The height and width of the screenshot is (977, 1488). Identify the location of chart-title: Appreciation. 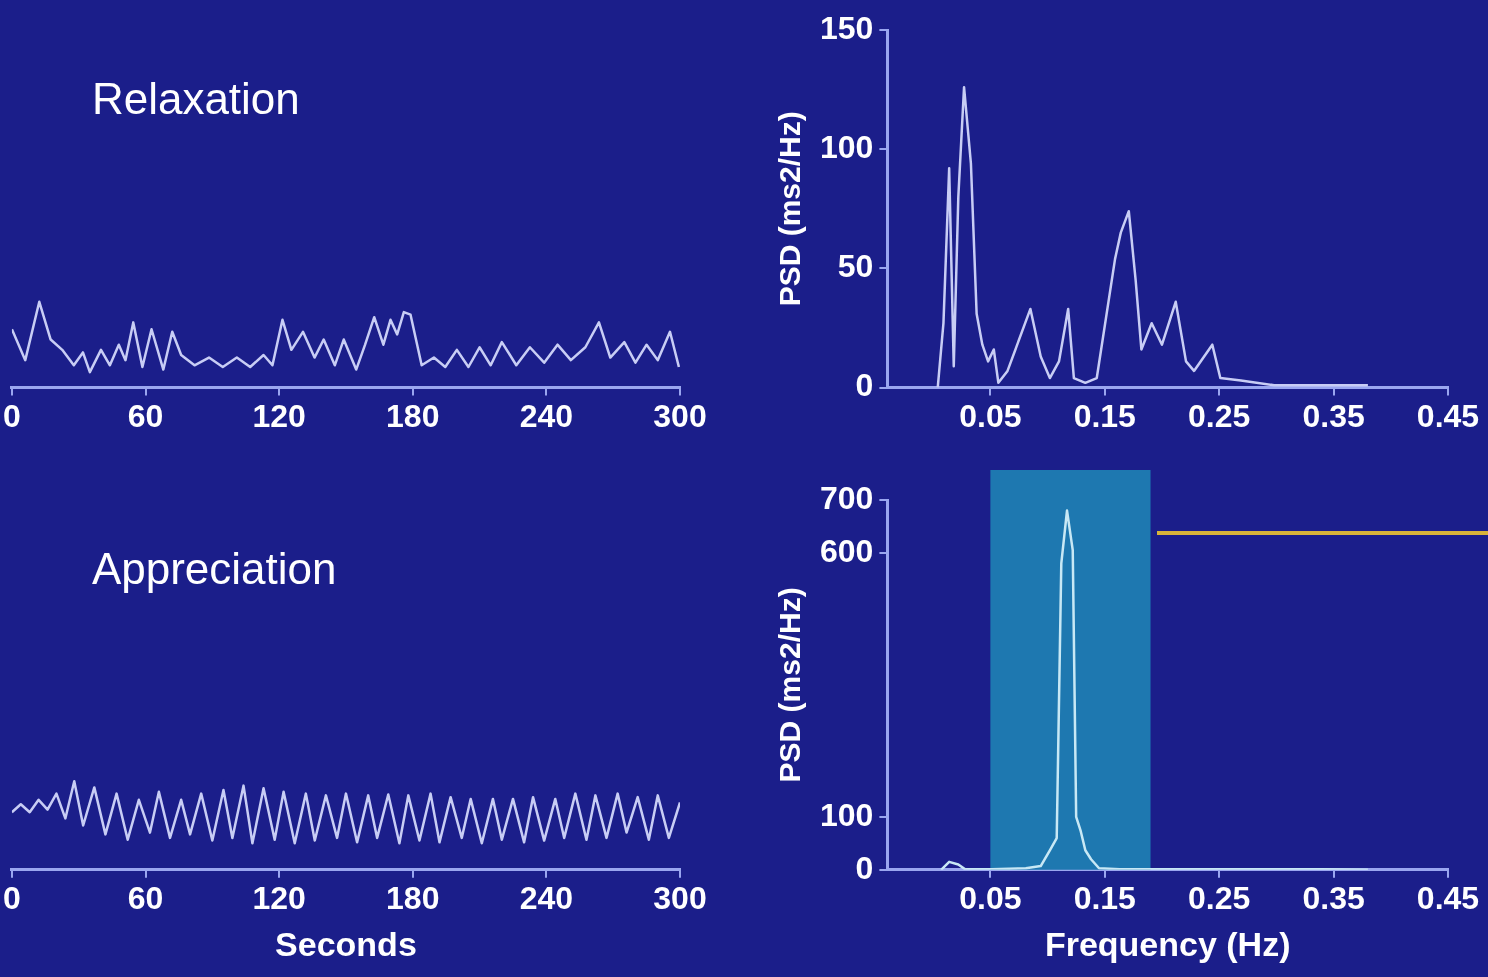
(214, 569).